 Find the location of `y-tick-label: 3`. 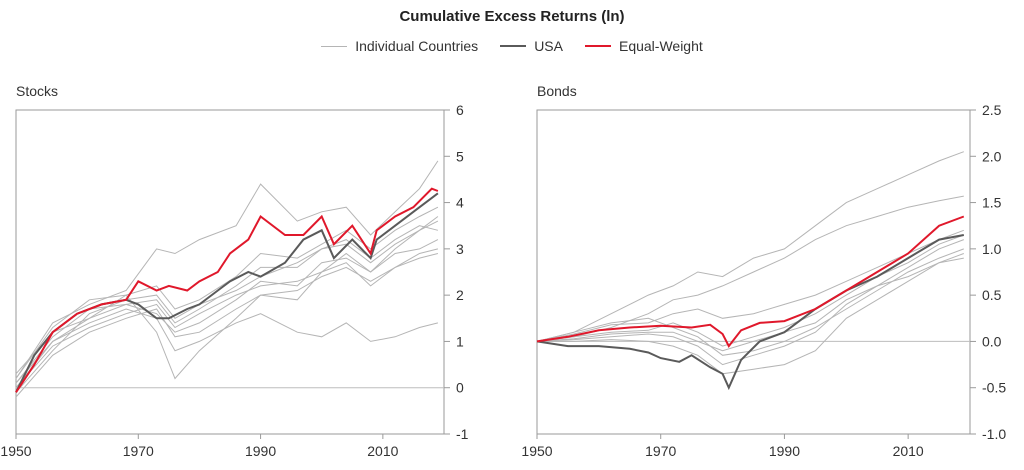

y-tick-label: 3 is located at coordinates (460, 249).